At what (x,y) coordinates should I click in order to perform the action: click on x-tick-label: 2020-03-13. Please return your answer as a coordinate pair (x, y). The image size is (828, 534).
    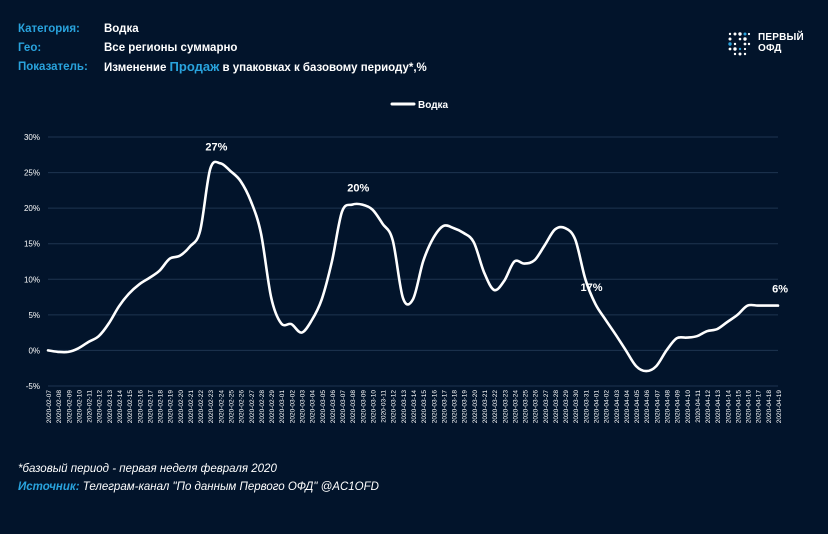
    Looking at the image, I should click on (404, 407).